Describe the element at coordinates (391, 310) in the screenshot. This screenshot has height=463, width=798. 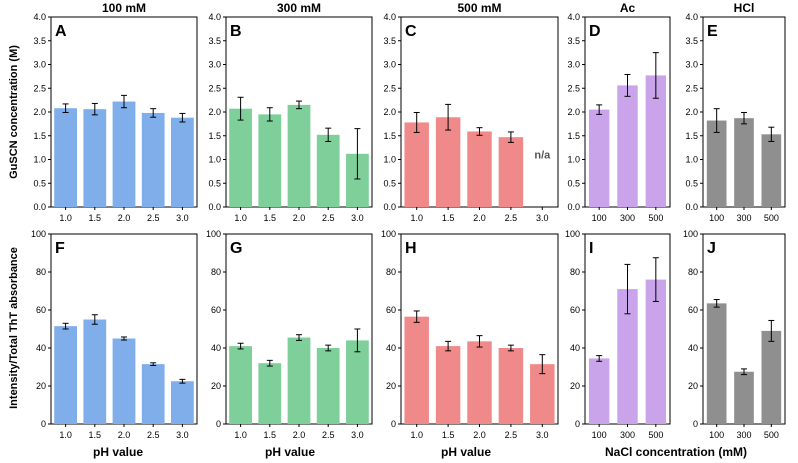
I see `panel-h-y-tick-label: 60` at that location.